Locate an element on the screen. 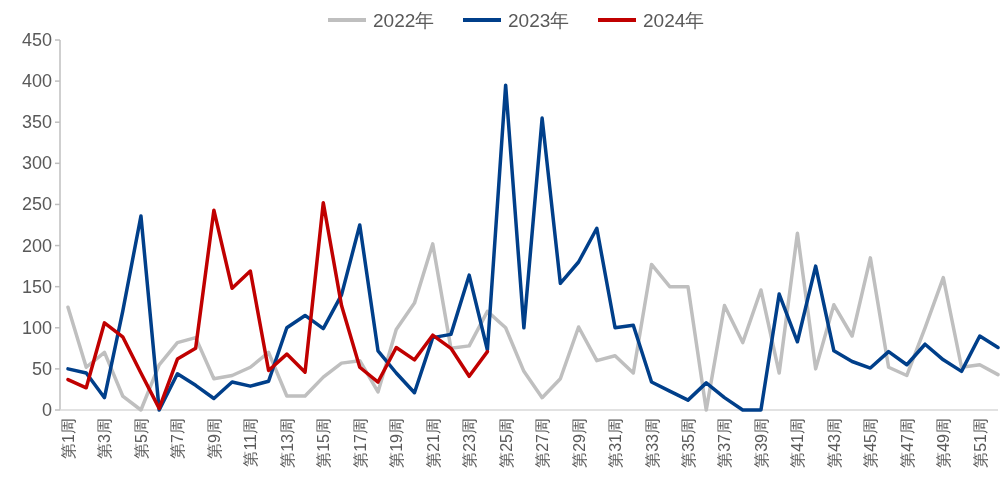 The width and height of the screenshot is (1001, 495). x-tick-label: 第21周 is located at coordinates (433, 443).